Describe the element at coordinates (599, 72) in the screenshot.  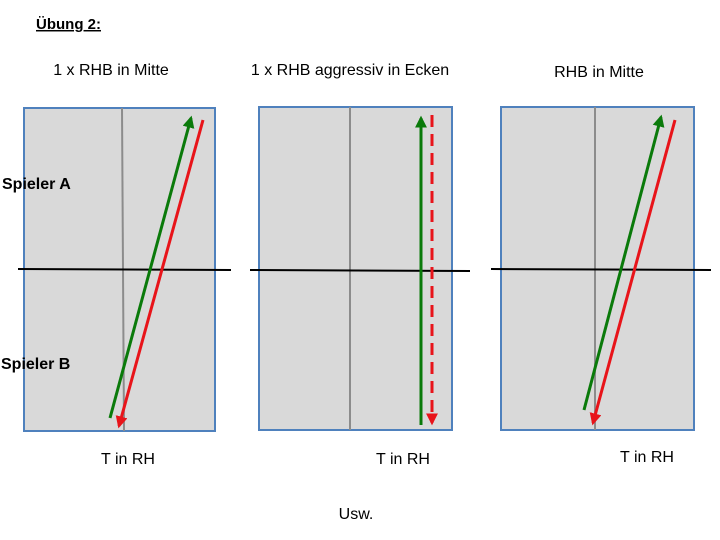
I see `panel-title: RHB in Mitte` at that location.